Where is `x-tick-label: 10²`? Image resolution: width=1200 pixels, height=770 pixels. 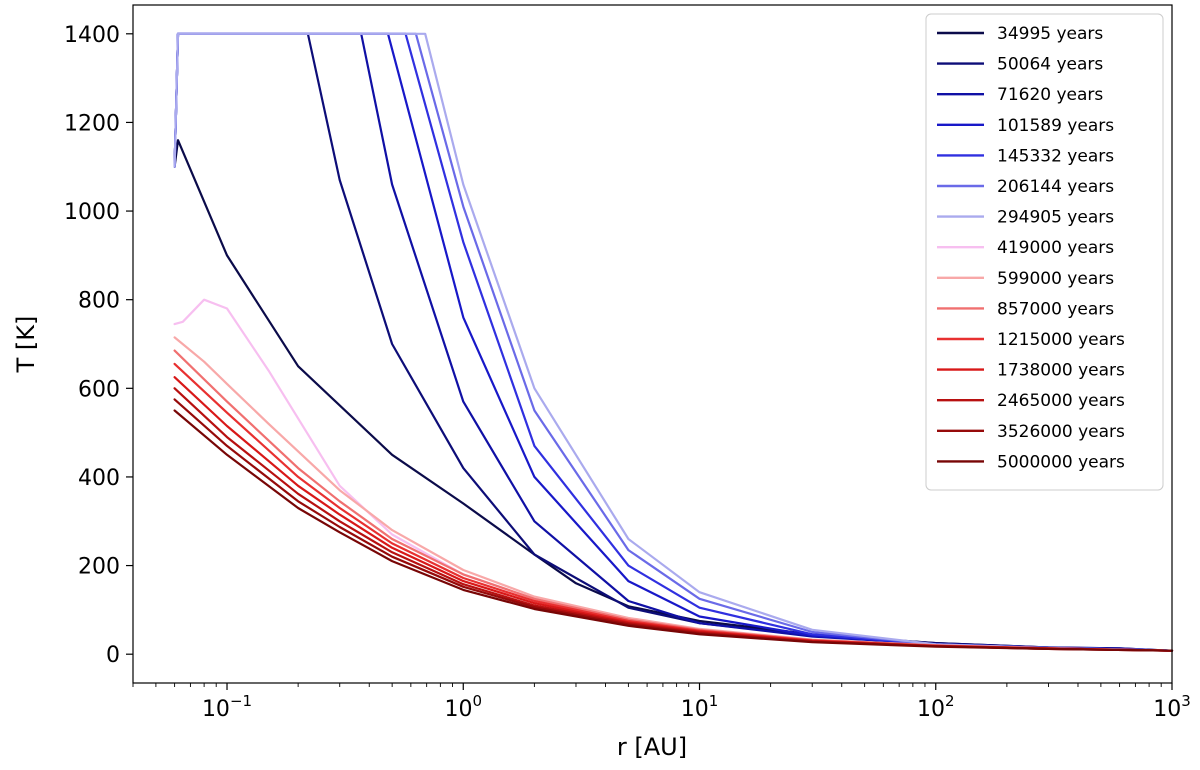
x-tick-label: 10² is located at coordinates (936, 707).